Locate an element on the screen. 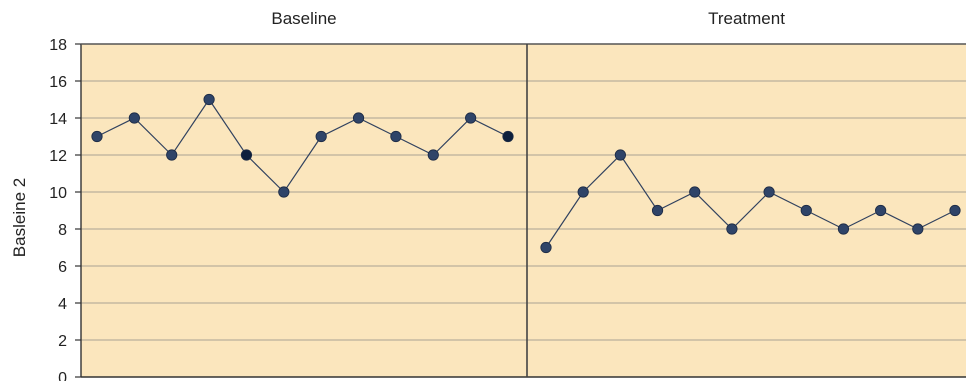 This screenshot has width=966, height=386. y-tick-label: 2 is located at coordinates (62, 341).